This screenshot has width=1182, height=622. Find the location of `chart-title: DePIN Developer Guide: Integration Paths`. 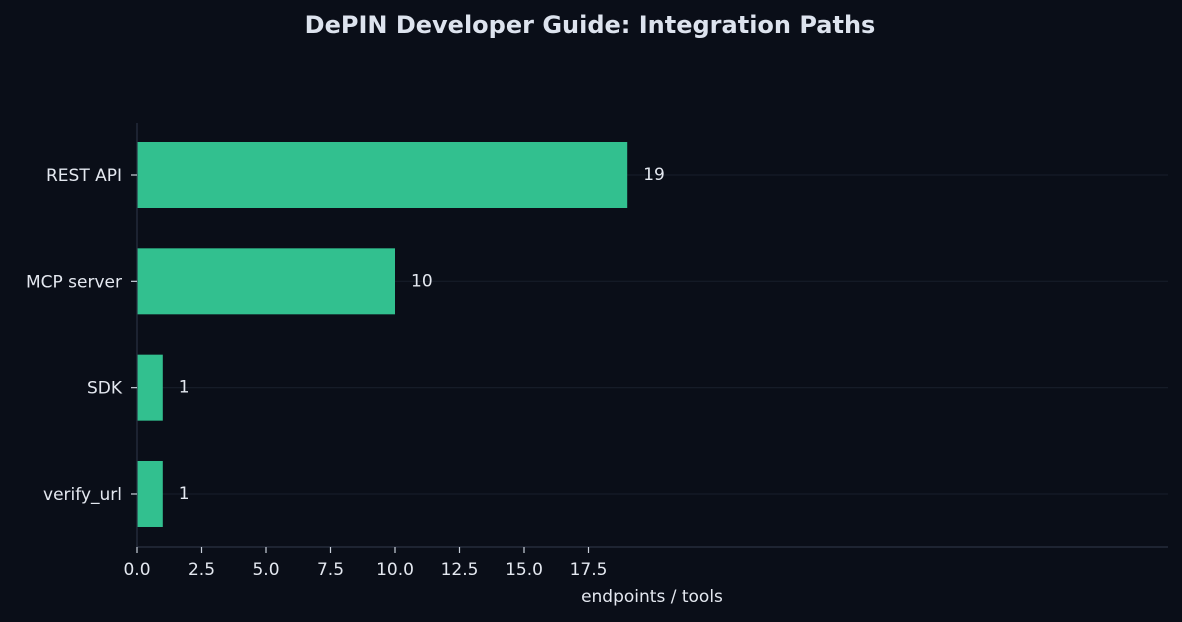

chart-title: DePIN Developer Guide: Integration Paths is located at coordinates (590, 25).